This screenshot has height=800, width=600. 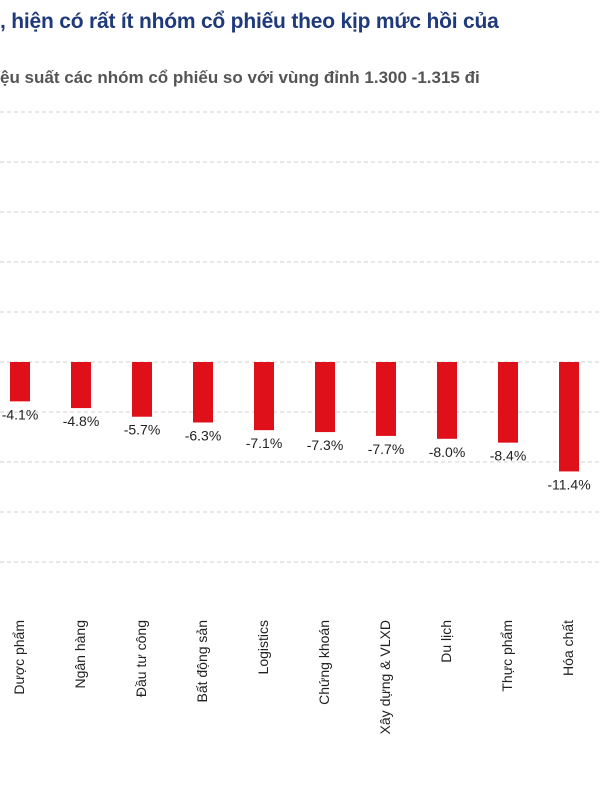 I want to click on category-label: Bất động sản, so click(x=202, y=661).